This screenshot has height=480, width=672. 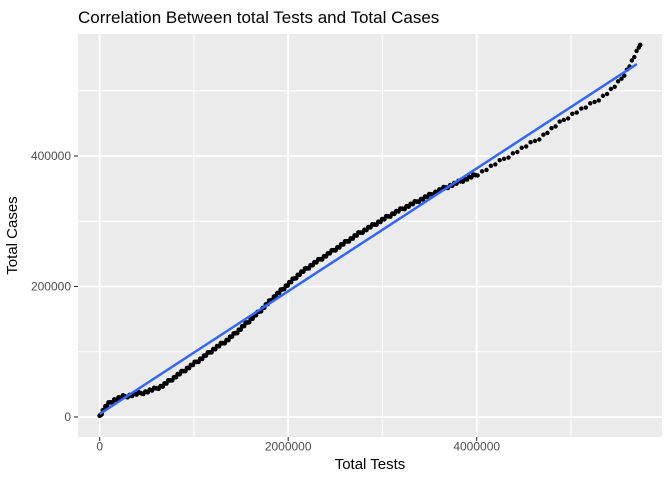 I want to click on y-tick-label: 200000, so click(x=51, y=286).